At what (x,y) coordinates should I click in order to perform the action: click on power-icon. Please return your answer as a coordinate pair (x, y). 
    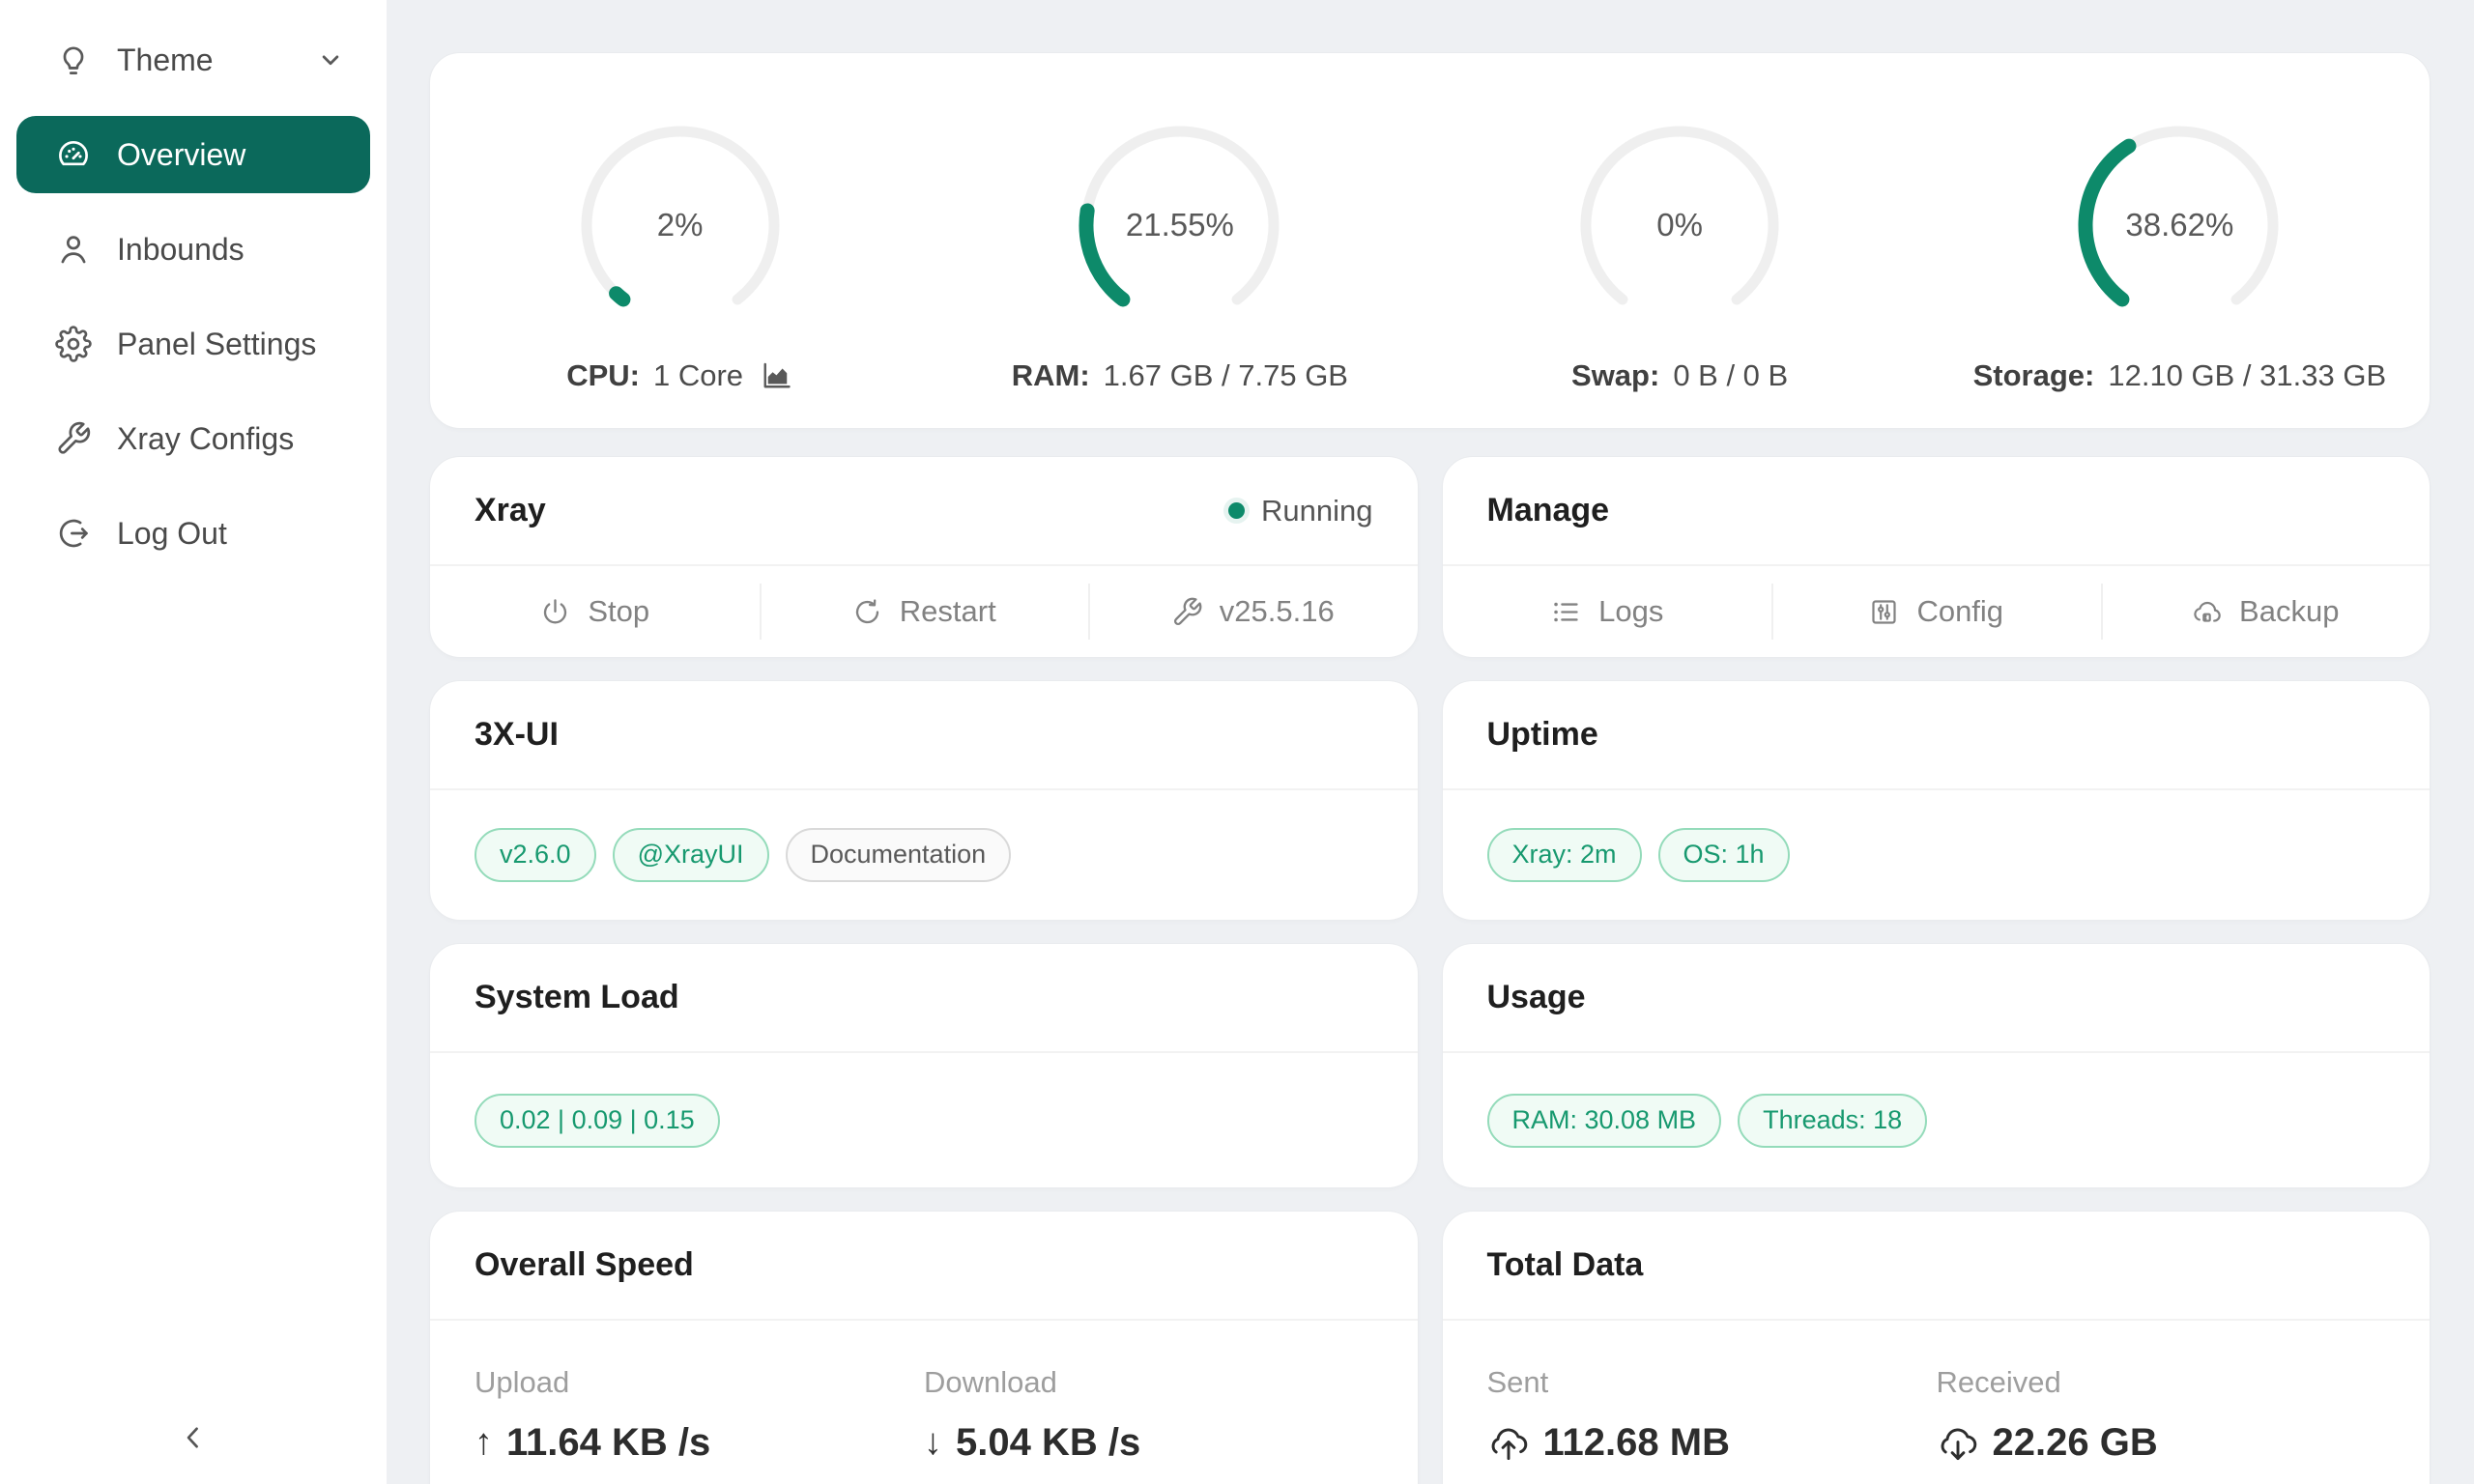
    Looking at the image, I should click on (555, 610).